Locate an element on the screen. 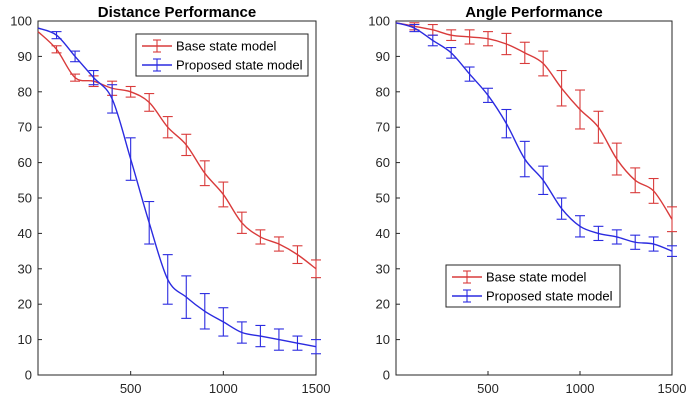  x-tick-label: 1500 is located at coordinates (316, 388).